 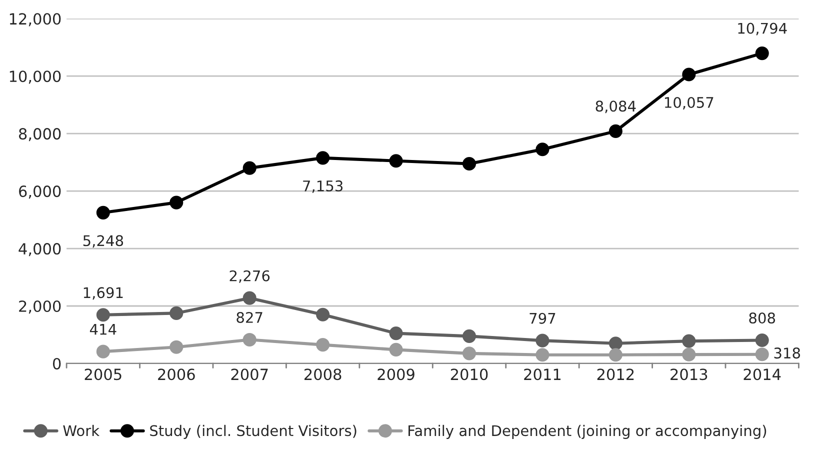 I want to click on data-label: 2,276, so click(x=250, y=276).